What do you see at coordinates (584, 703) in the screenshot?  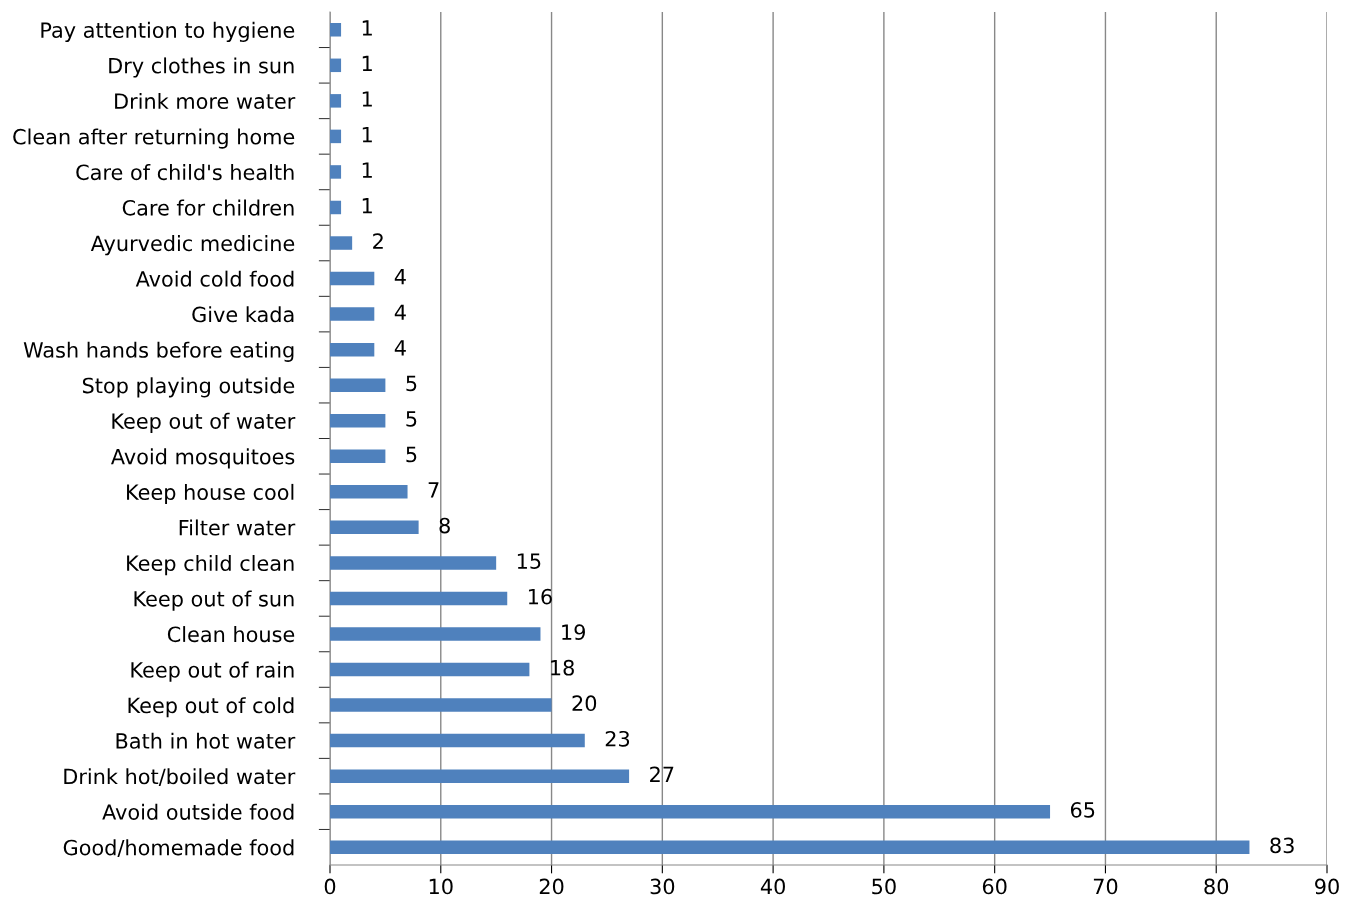 I see `data-label: 20` at bounding box center [584, 703].